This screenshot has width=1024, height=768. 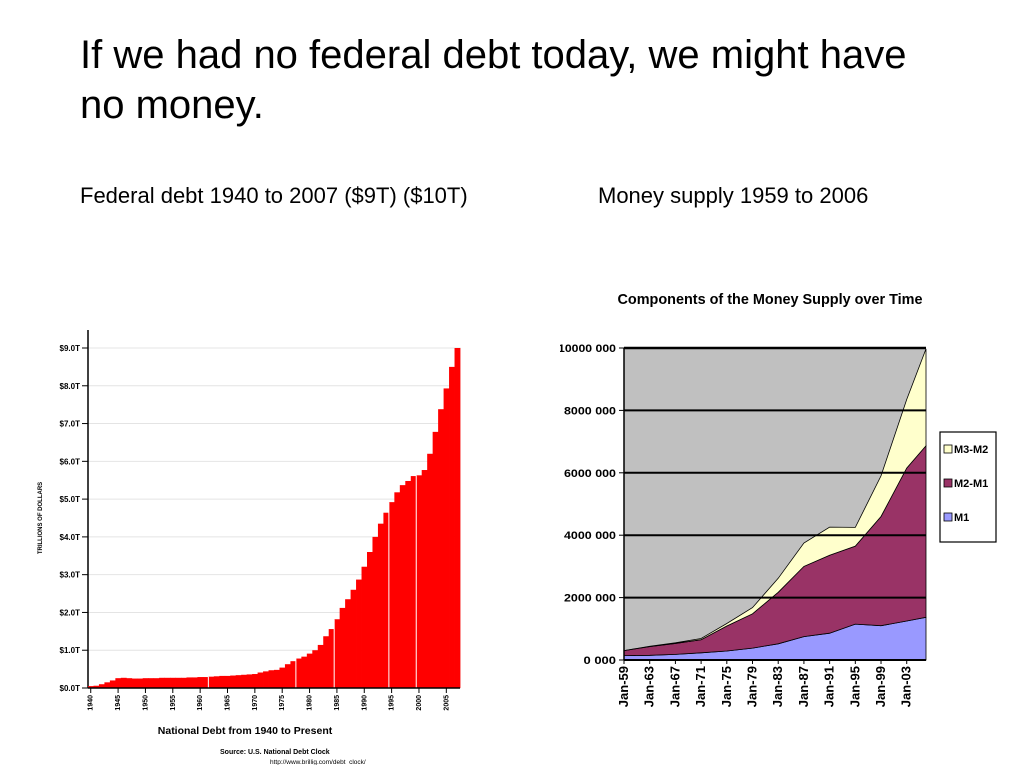 I want to click on y-tick-label: $4.0T, so click(x=70, y=537).